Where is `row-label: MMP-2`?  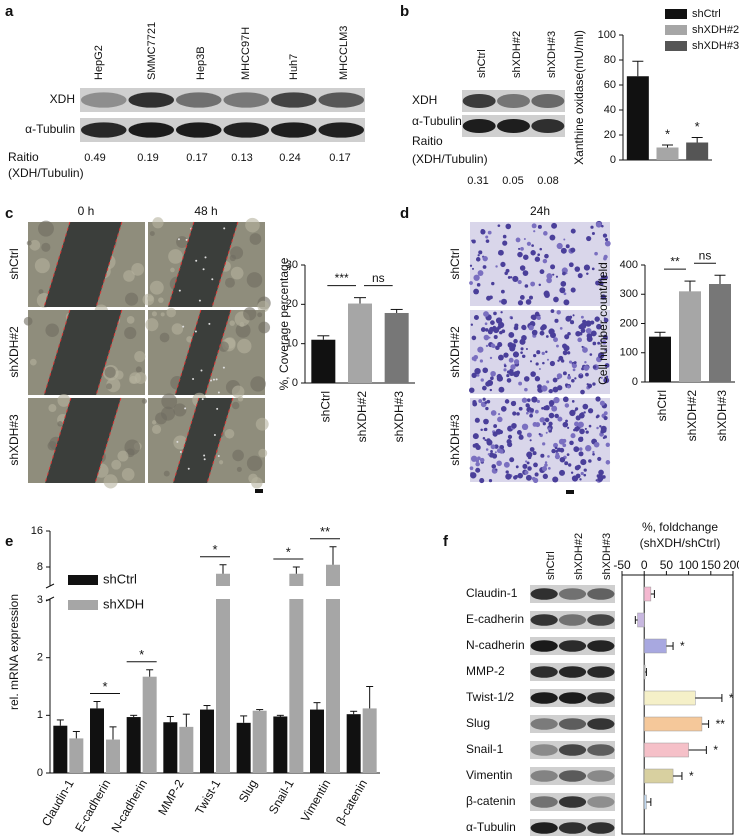 row-label: MMP-2 is located at coordinates (485, 671).